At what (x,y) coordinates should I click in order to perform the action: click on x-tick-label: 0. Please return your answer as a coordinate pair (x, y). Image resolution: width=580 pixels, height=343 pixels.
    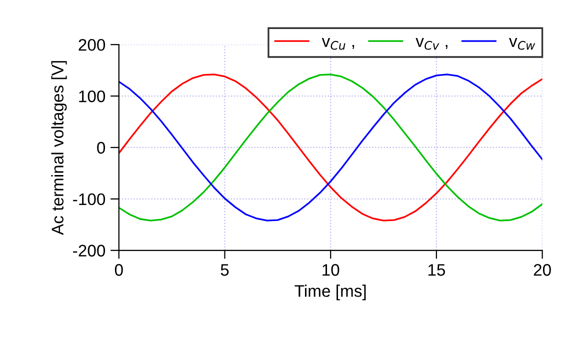
    Looking at the image, I should click on (118, 270).